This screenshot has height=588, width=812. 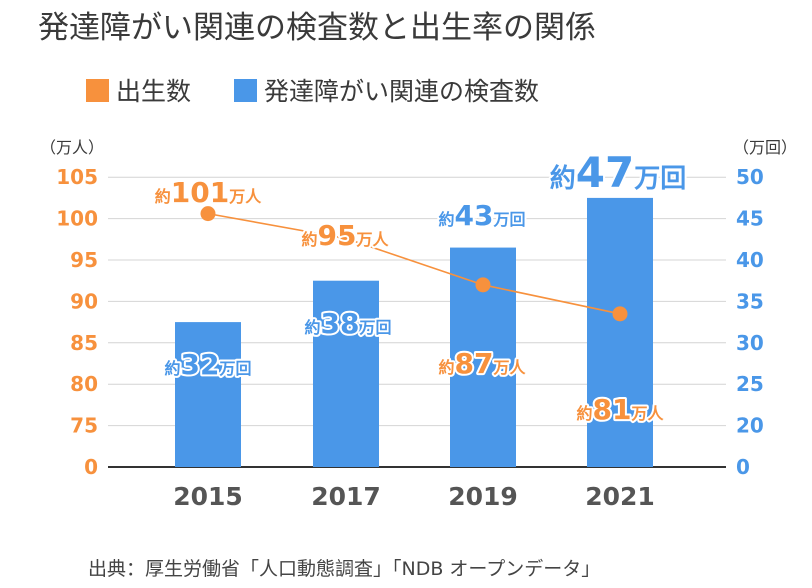 What do you see at coordinates (620, 332) in the screenshot?
I see `bar-2021` at bounding box center [620, 332].